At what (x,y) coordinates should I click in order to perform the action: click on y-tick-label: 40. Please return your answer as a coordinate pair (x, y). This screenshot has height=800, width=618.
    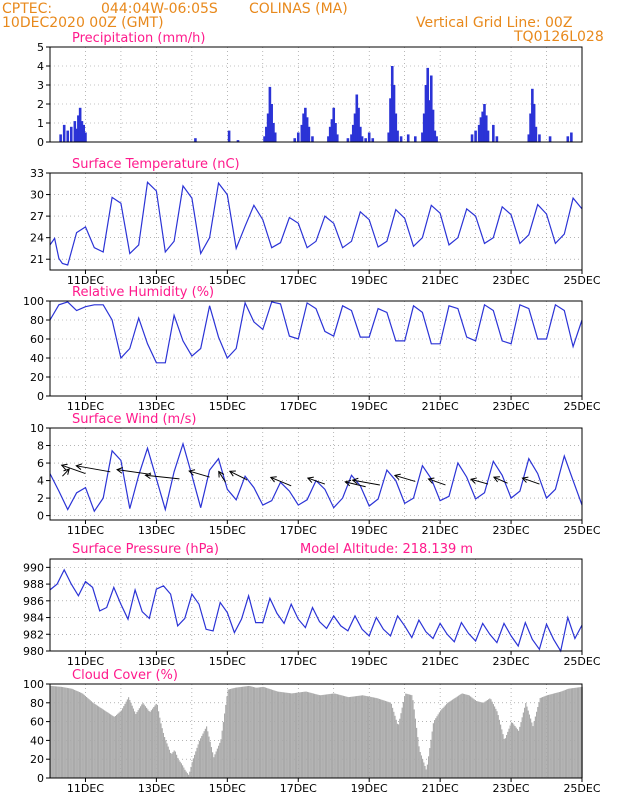
    Looking at the image, I should click on (37, 740).